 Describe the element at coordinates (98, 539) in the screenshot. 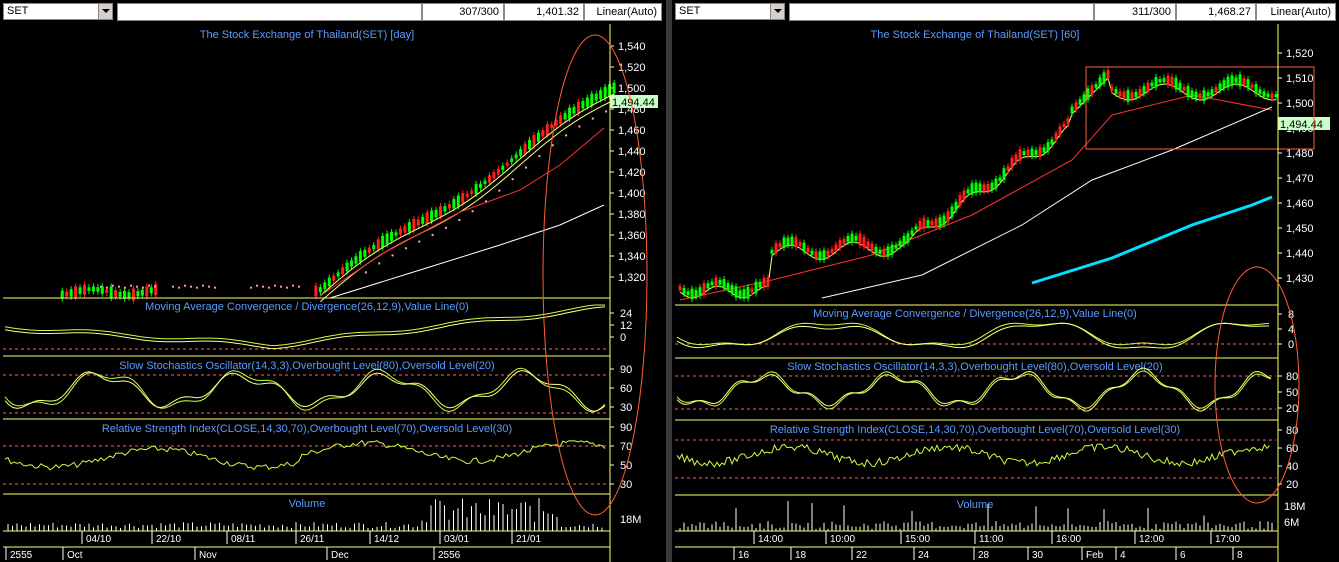

I see `left-date-label: 04/10` at that location.